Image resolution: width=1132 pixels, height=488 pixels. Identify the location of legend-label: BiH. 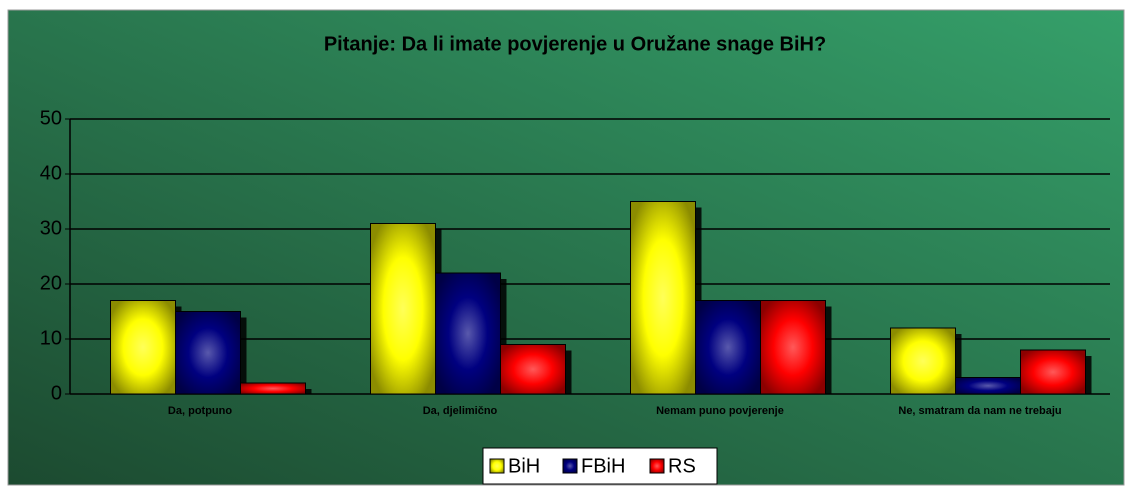
(524, 466).